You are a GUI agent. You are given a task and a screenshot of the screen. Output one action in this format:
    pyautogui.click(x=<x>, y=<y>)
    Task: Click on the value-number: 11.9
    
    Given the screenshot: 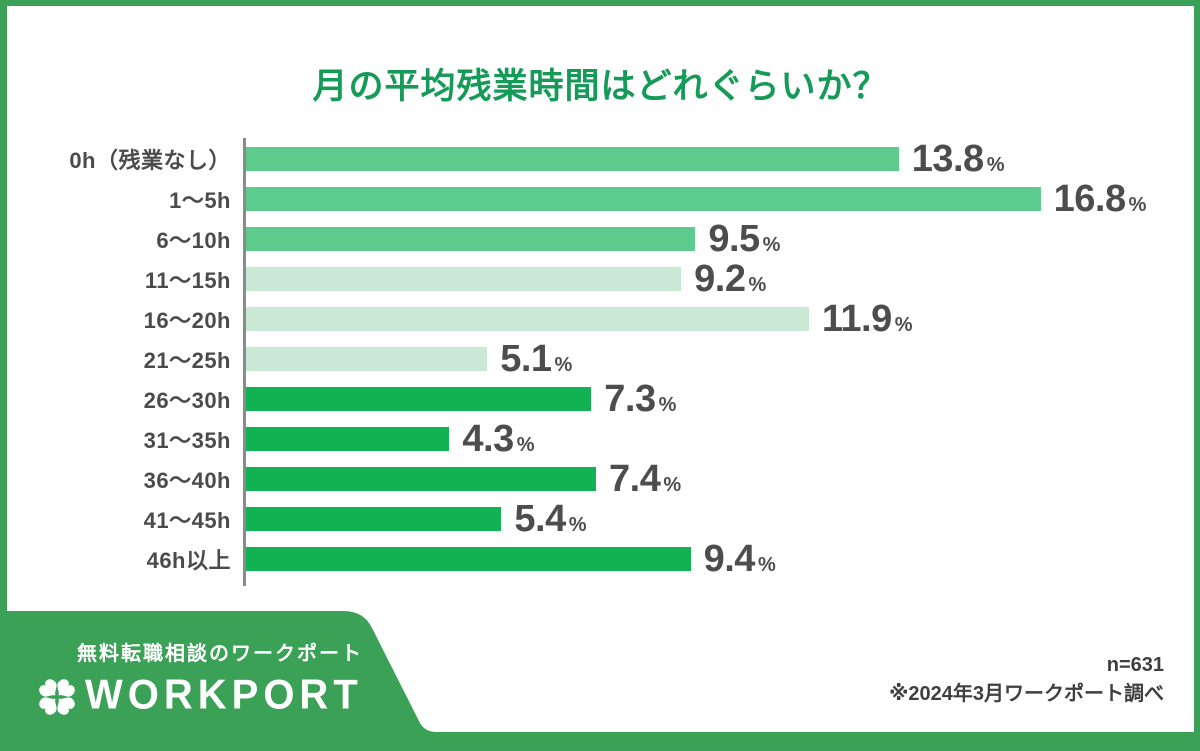 What is the action you would take?
    pyautogui.click(x=856, y=319)
    